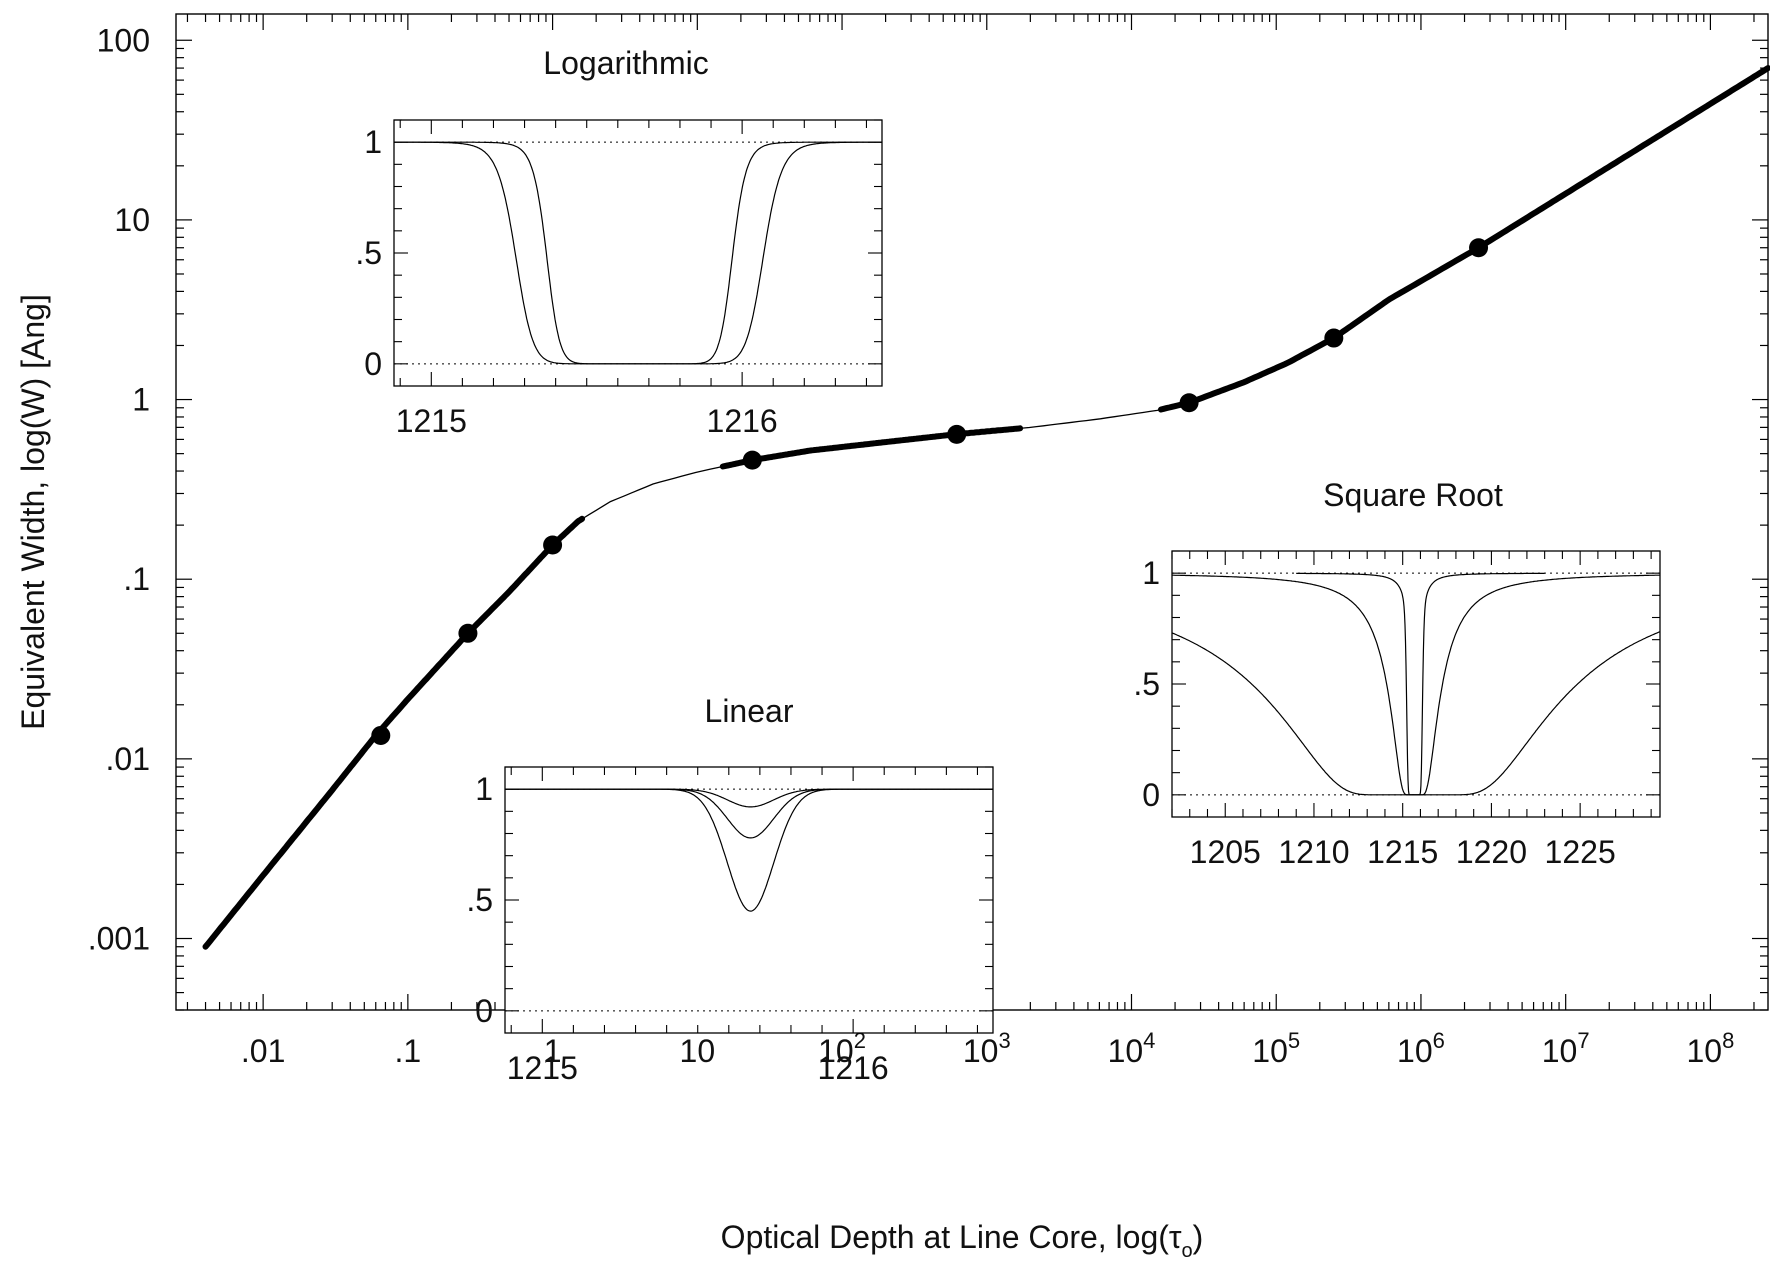 This screenshot has width=1770, height=1263. I want to click on x-tick-label-base: .1, so click(408, 1051).